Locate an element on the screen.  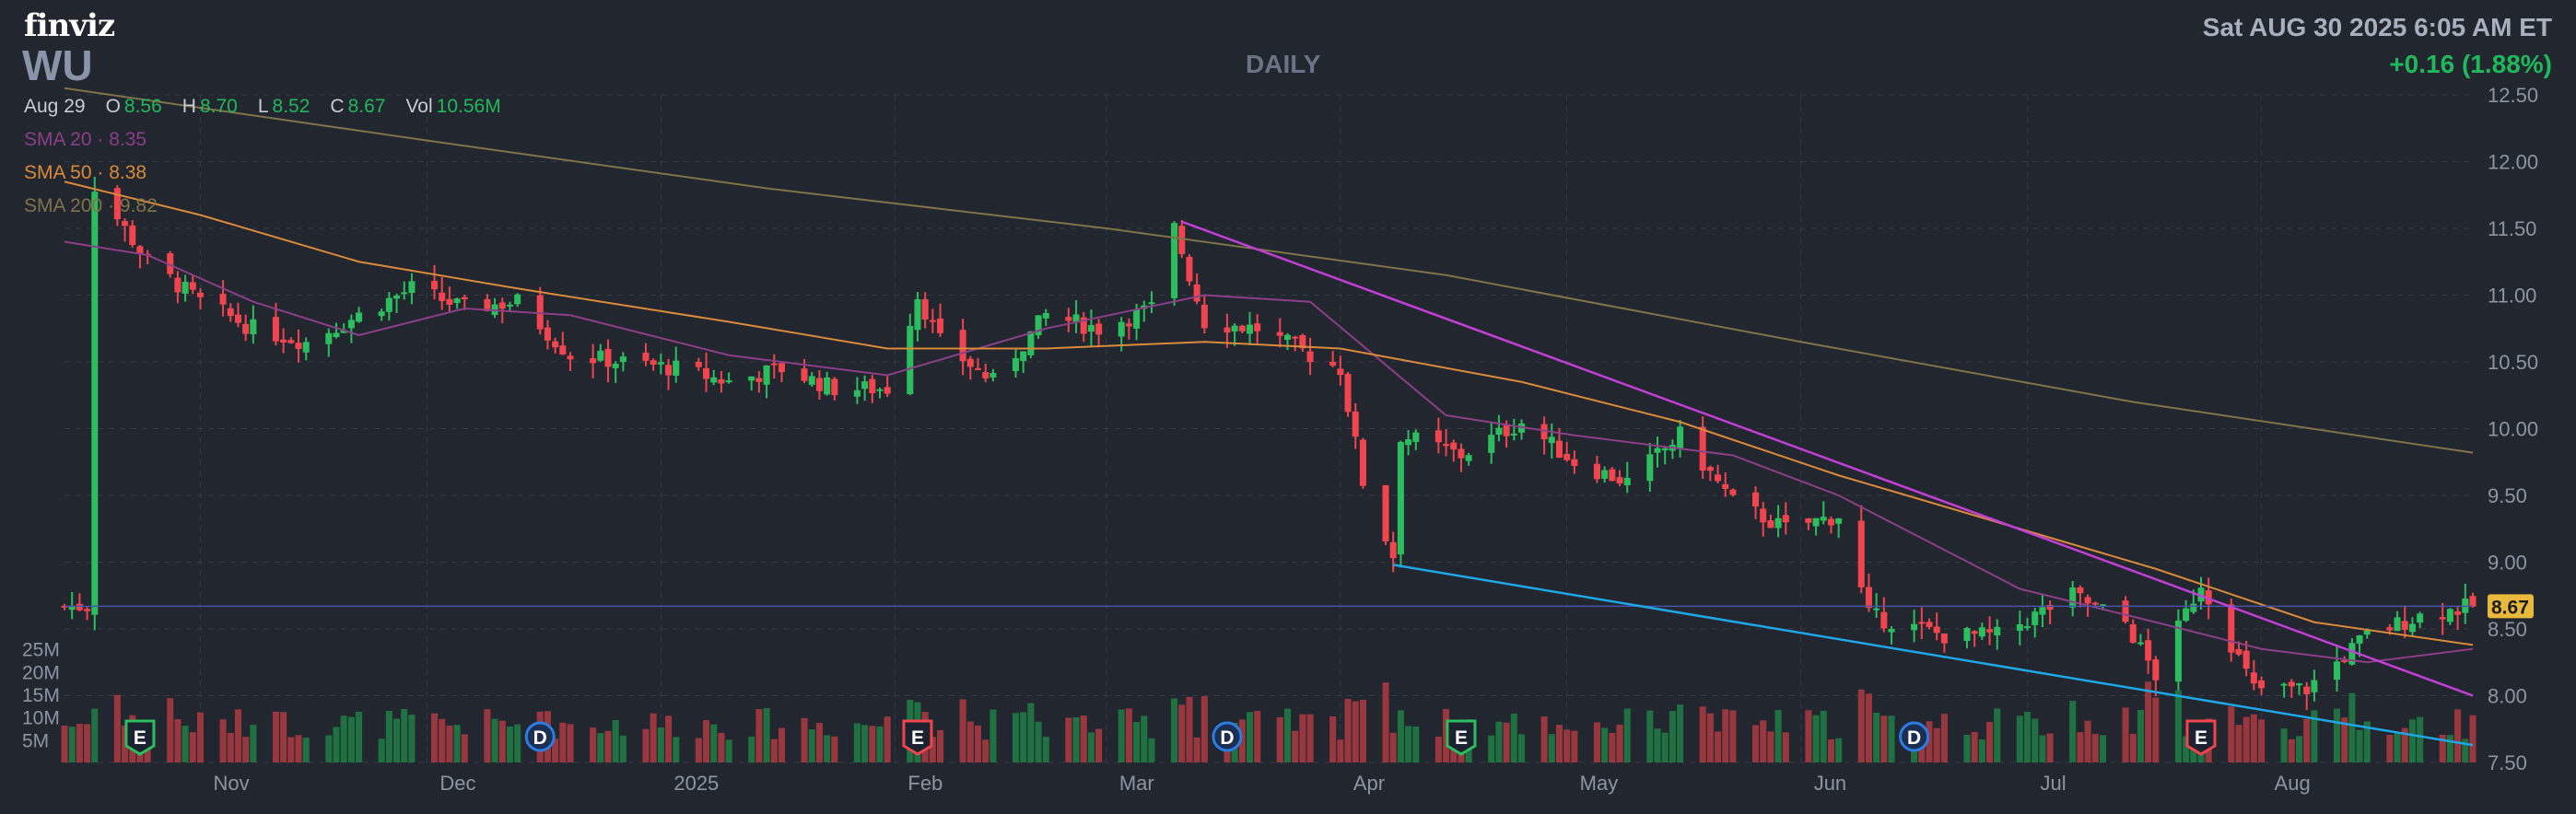
sma200-legend: SMA 200 · 9.82 is located at coordinates (91, 205).